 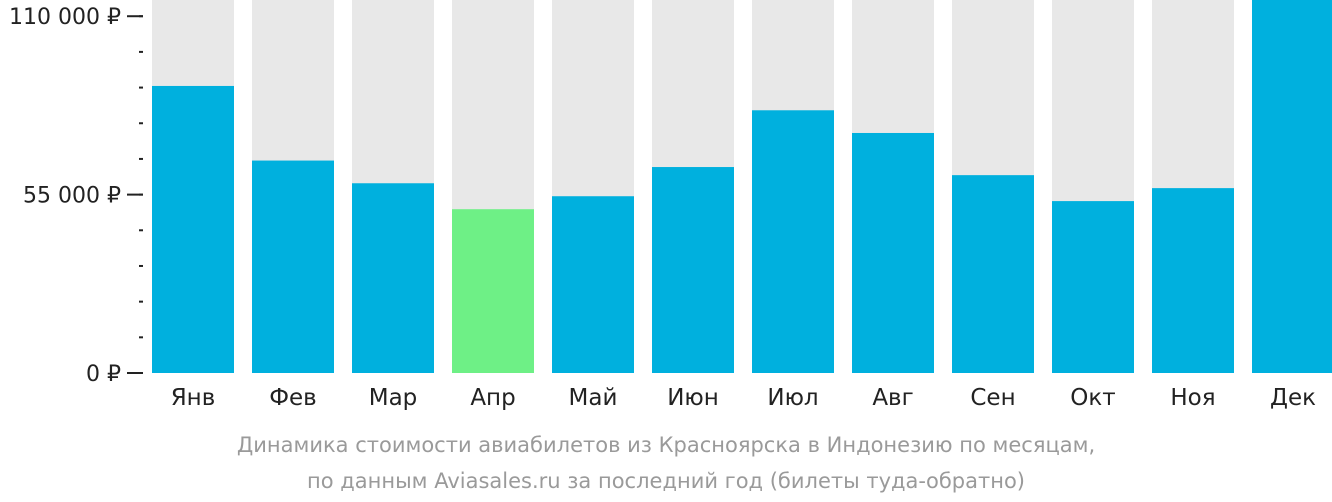 I want to click on y-tick-label: 0 ₽, so click(x=103, y=374).